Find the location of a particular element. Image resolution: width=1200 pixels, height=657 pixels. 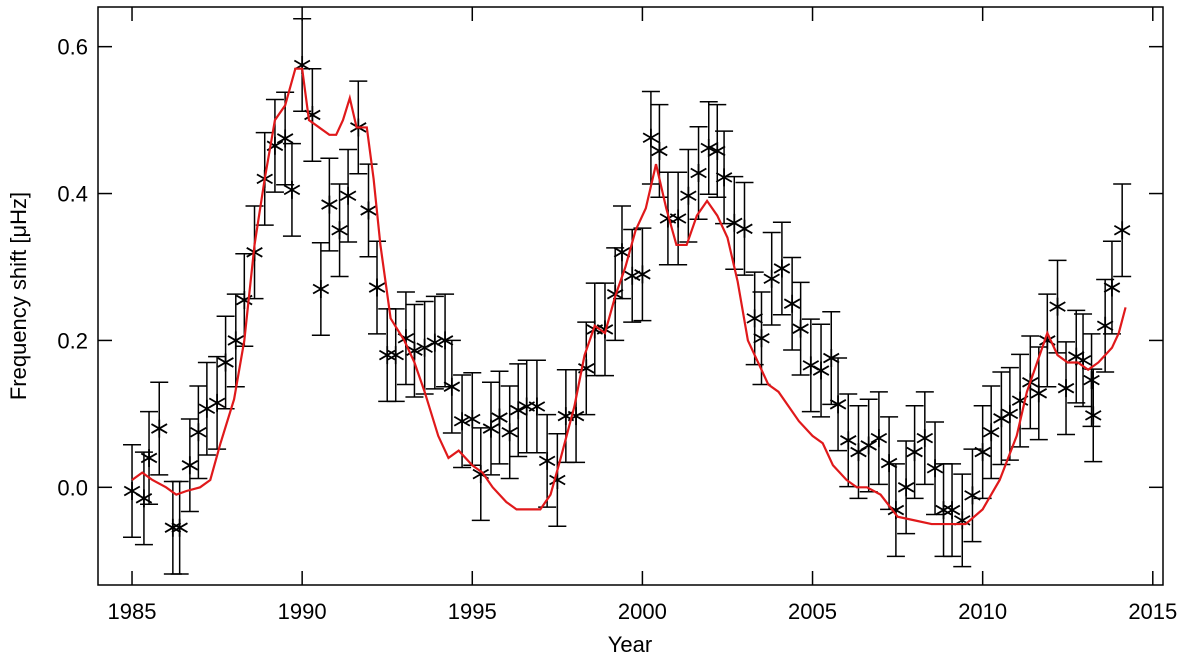

x-axis-label: Year is located at coordinates (630, 644).